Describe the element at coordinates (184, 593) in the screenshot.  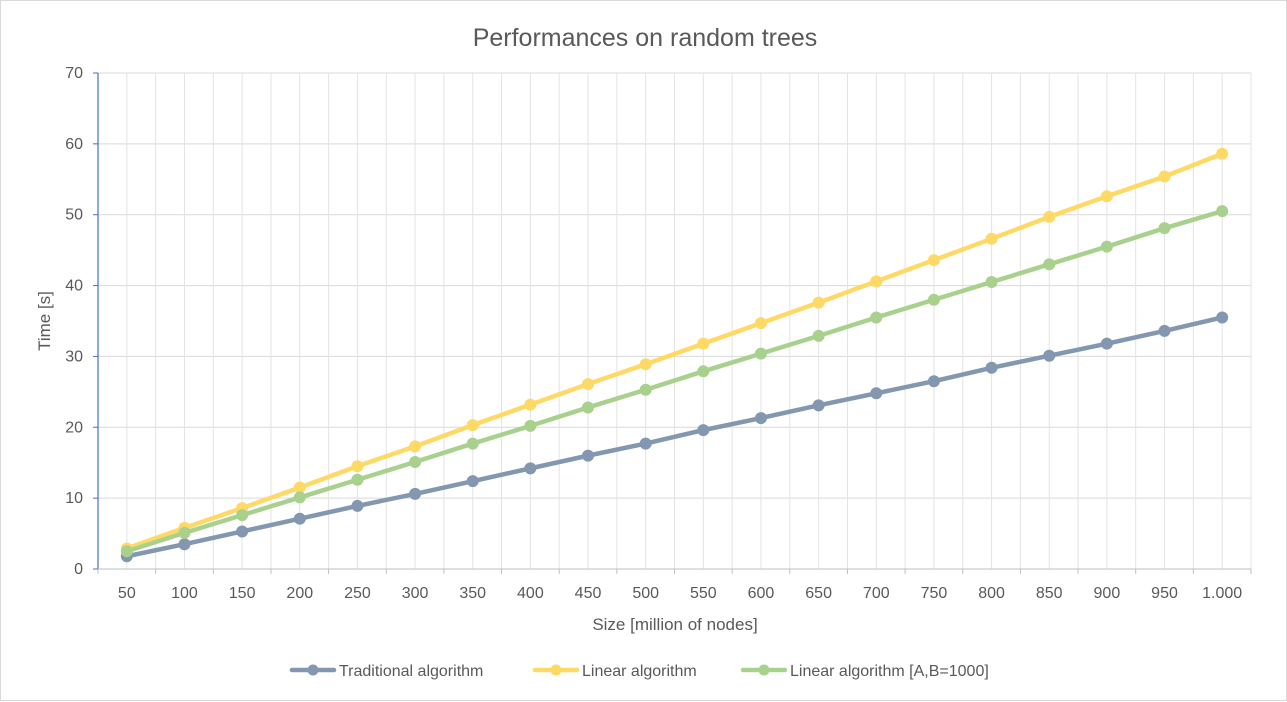
I see `x-tick-label: 100` at that location.